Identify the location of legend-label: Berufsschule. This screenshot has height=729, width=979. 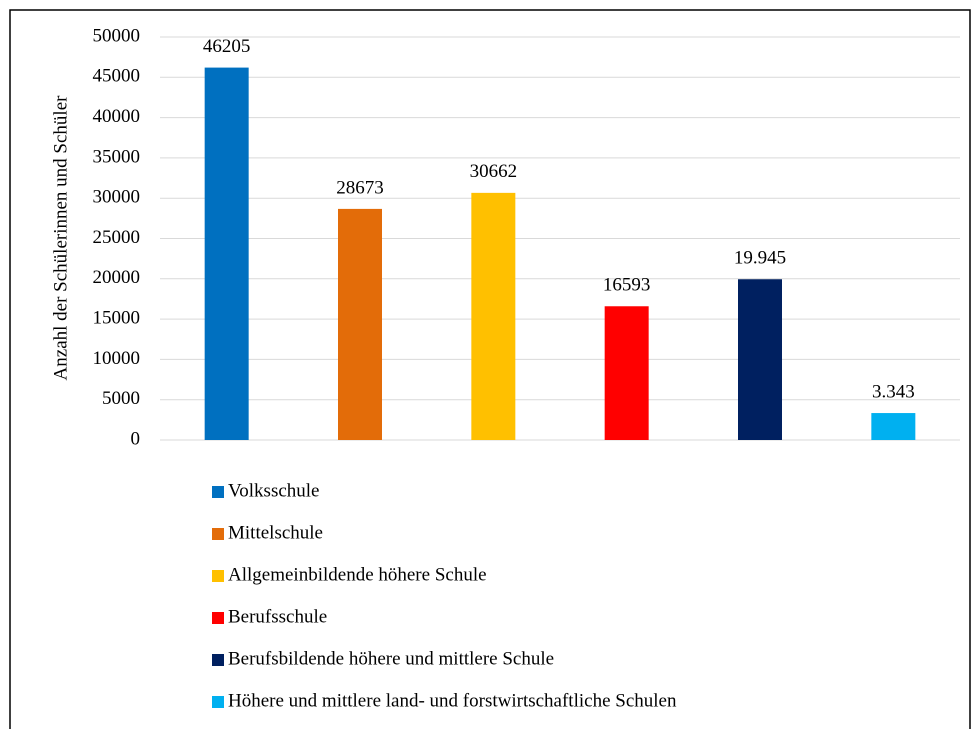
(277, 616).